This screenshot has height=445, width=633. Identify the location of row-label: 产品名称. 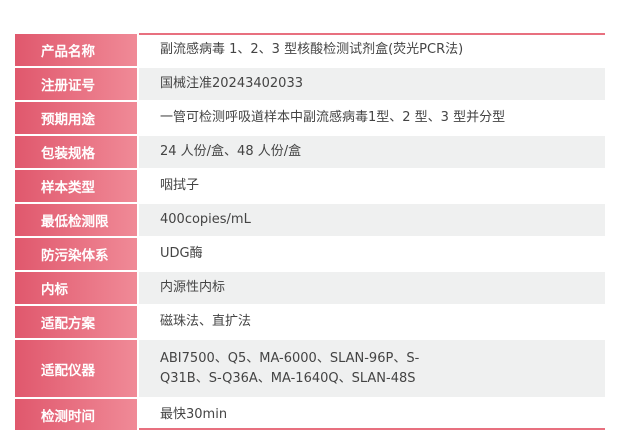
(76, 50).